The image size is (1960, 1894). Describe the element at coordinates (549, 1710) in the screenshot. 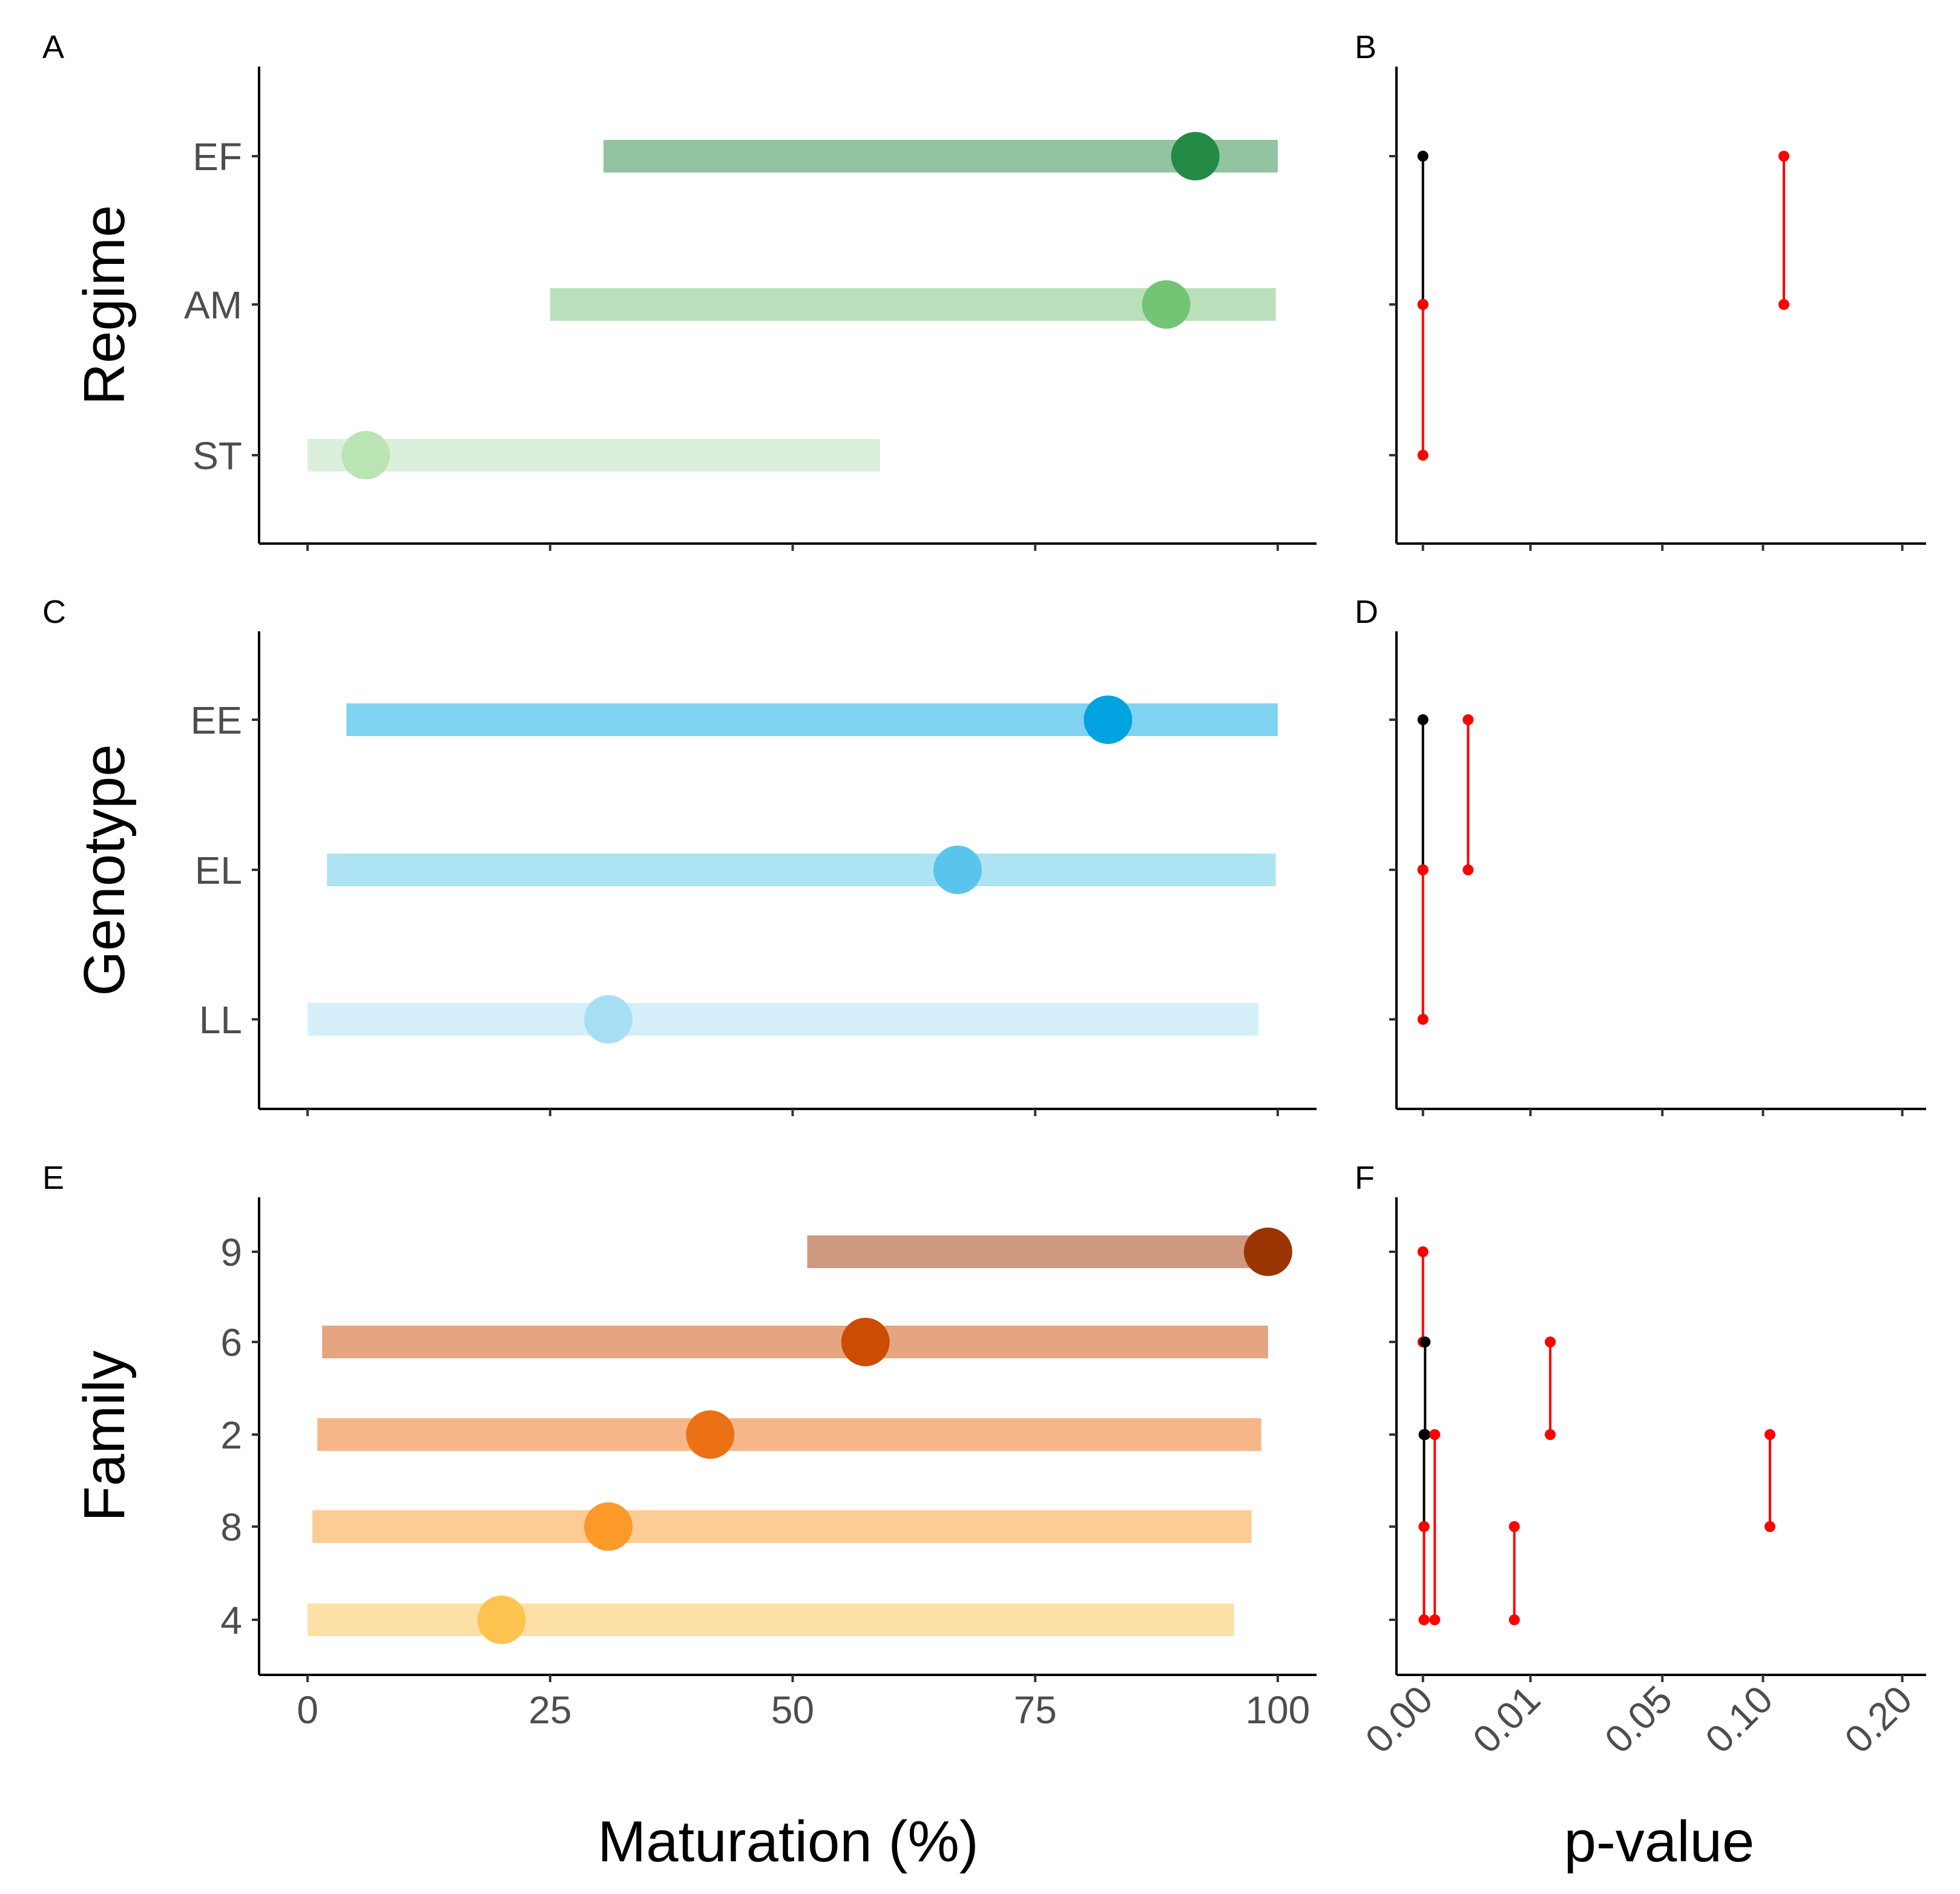

I see `x-tick-label: 25` at that location.